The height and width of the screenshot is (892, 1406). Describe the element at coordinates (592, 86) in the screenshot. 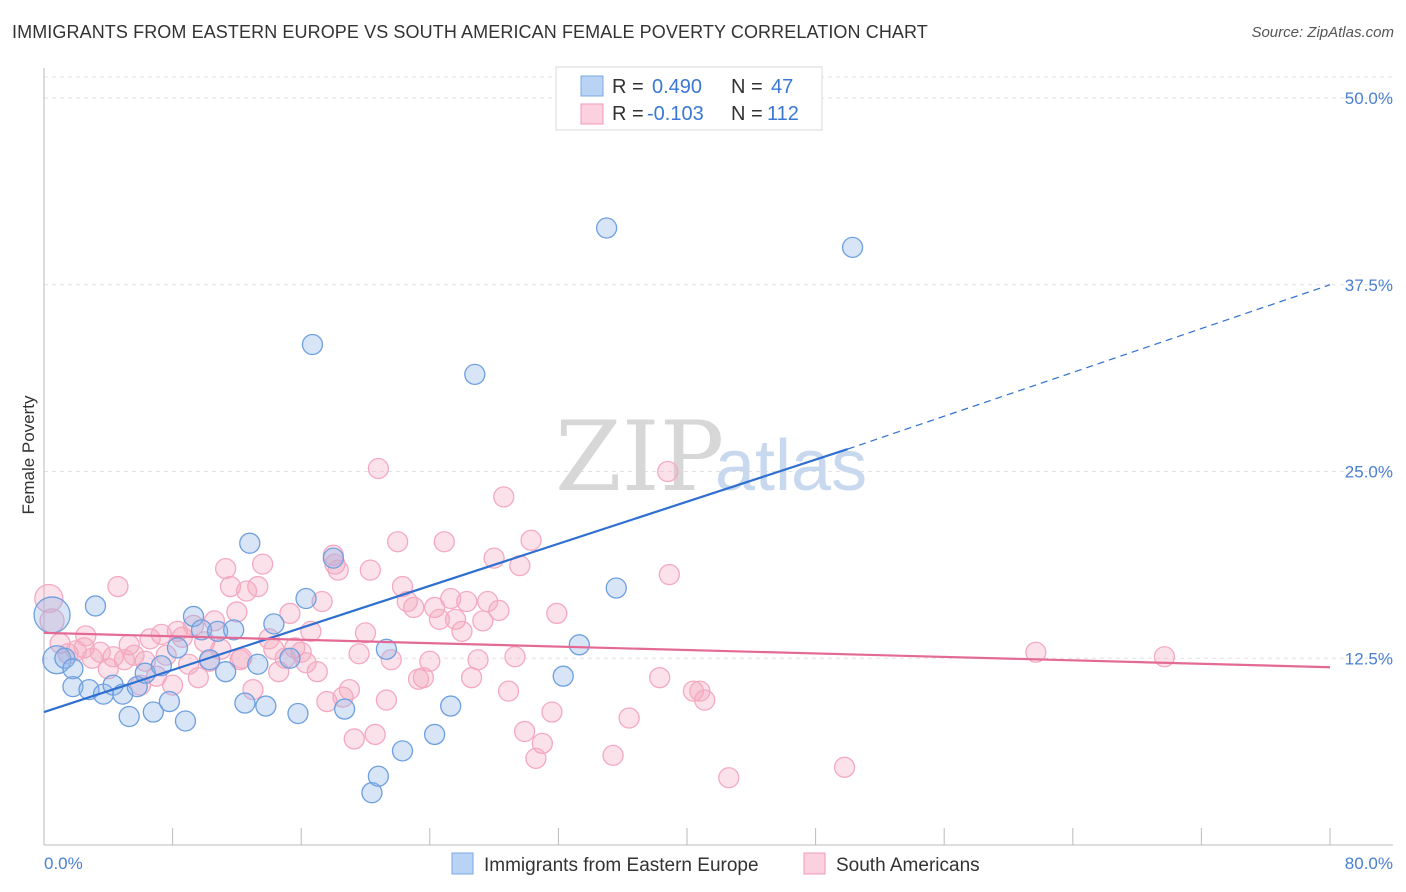

I see `legend-swatch-blue` at that location.